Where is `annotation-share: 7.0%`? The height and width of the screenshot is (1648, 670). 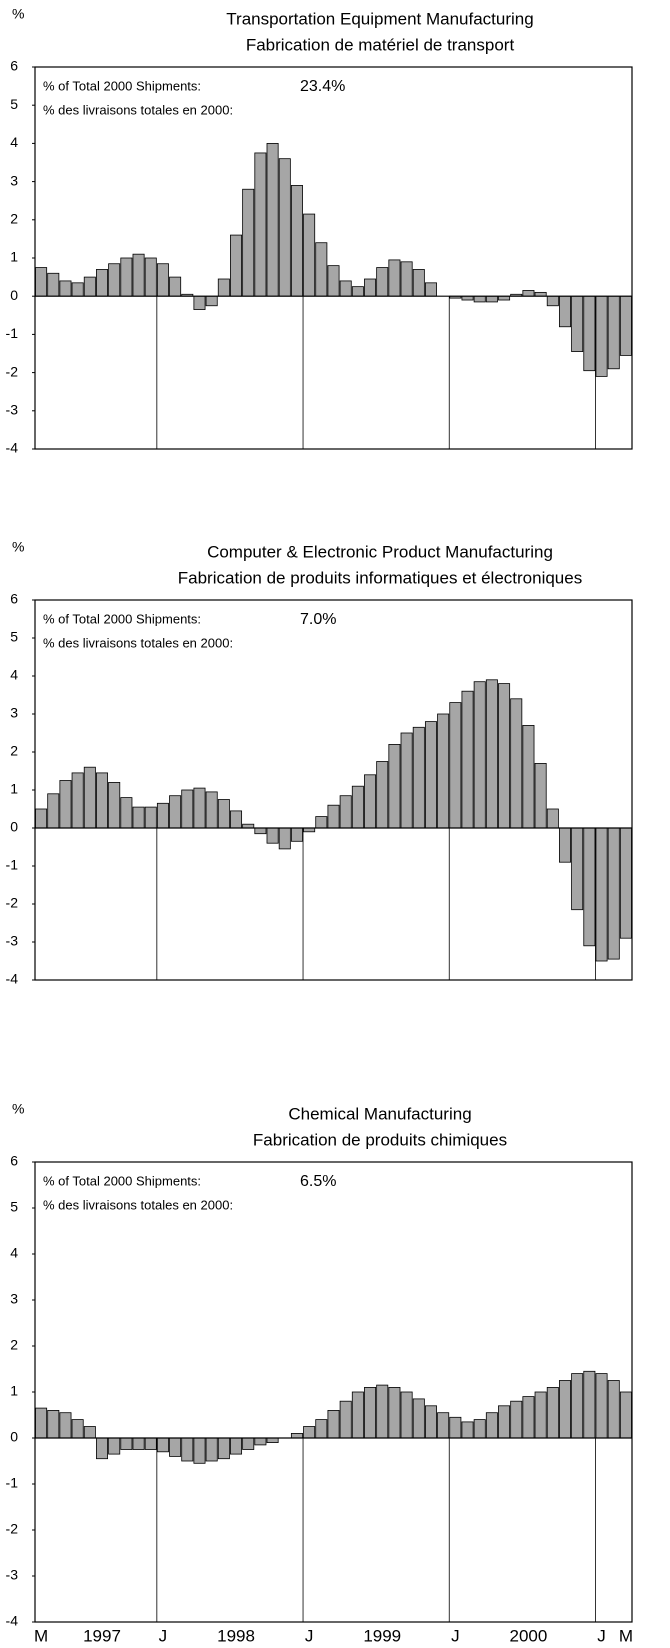
annotation-share: 7.0% is located at coordinates (318, 619).